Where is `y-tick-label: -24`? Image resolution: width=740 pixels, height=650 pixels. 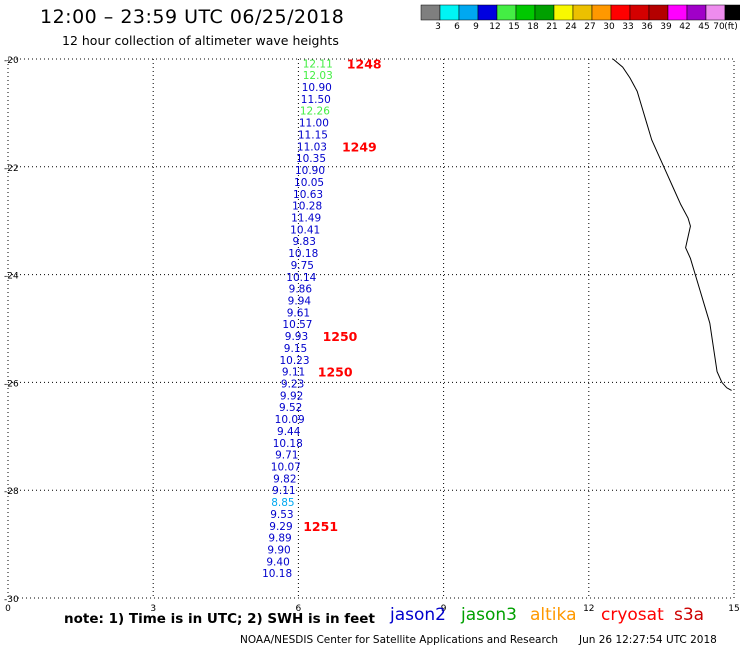
y-tick-label: -24 is located at coordinates (11, 277).